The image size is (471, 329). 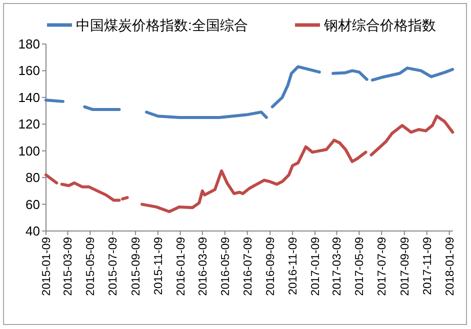 What do you see at coordinates (47, 266) in the screenshot?
I see `x-tick-label: 2015-01-09` at bounding box center [47, 266].